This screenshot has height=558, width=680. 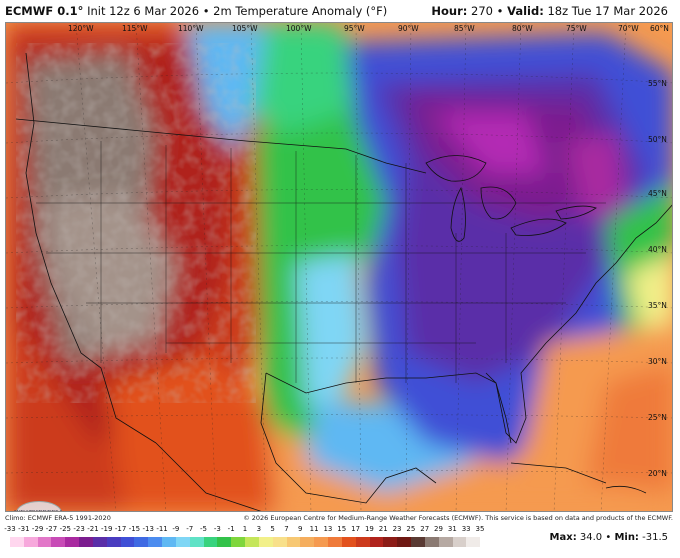 I want to click on colorbar-tick-label: 17, so click(x=356, y=529).